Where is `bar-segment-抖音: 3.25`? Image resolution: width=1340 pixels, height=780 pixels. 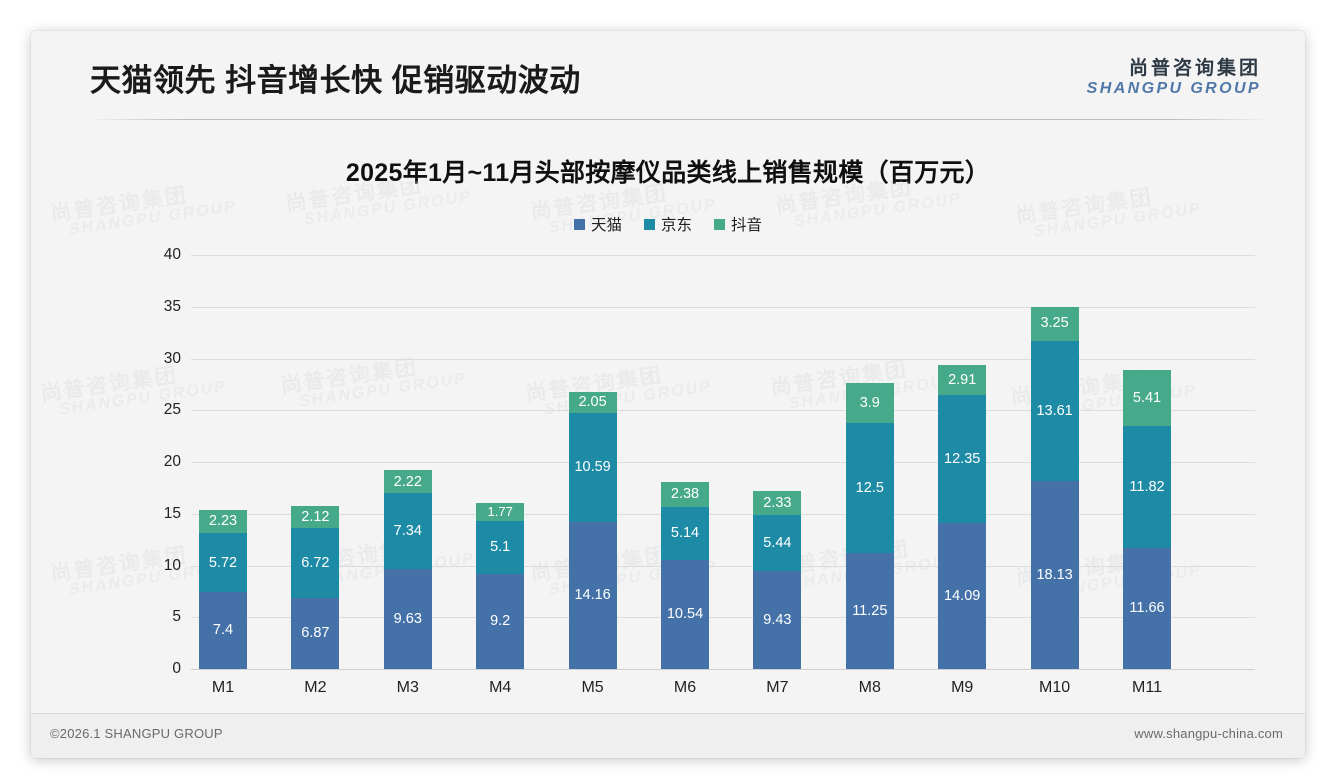 bar-segment-抖音: 3.25 is located at coordinates (1054, 323).